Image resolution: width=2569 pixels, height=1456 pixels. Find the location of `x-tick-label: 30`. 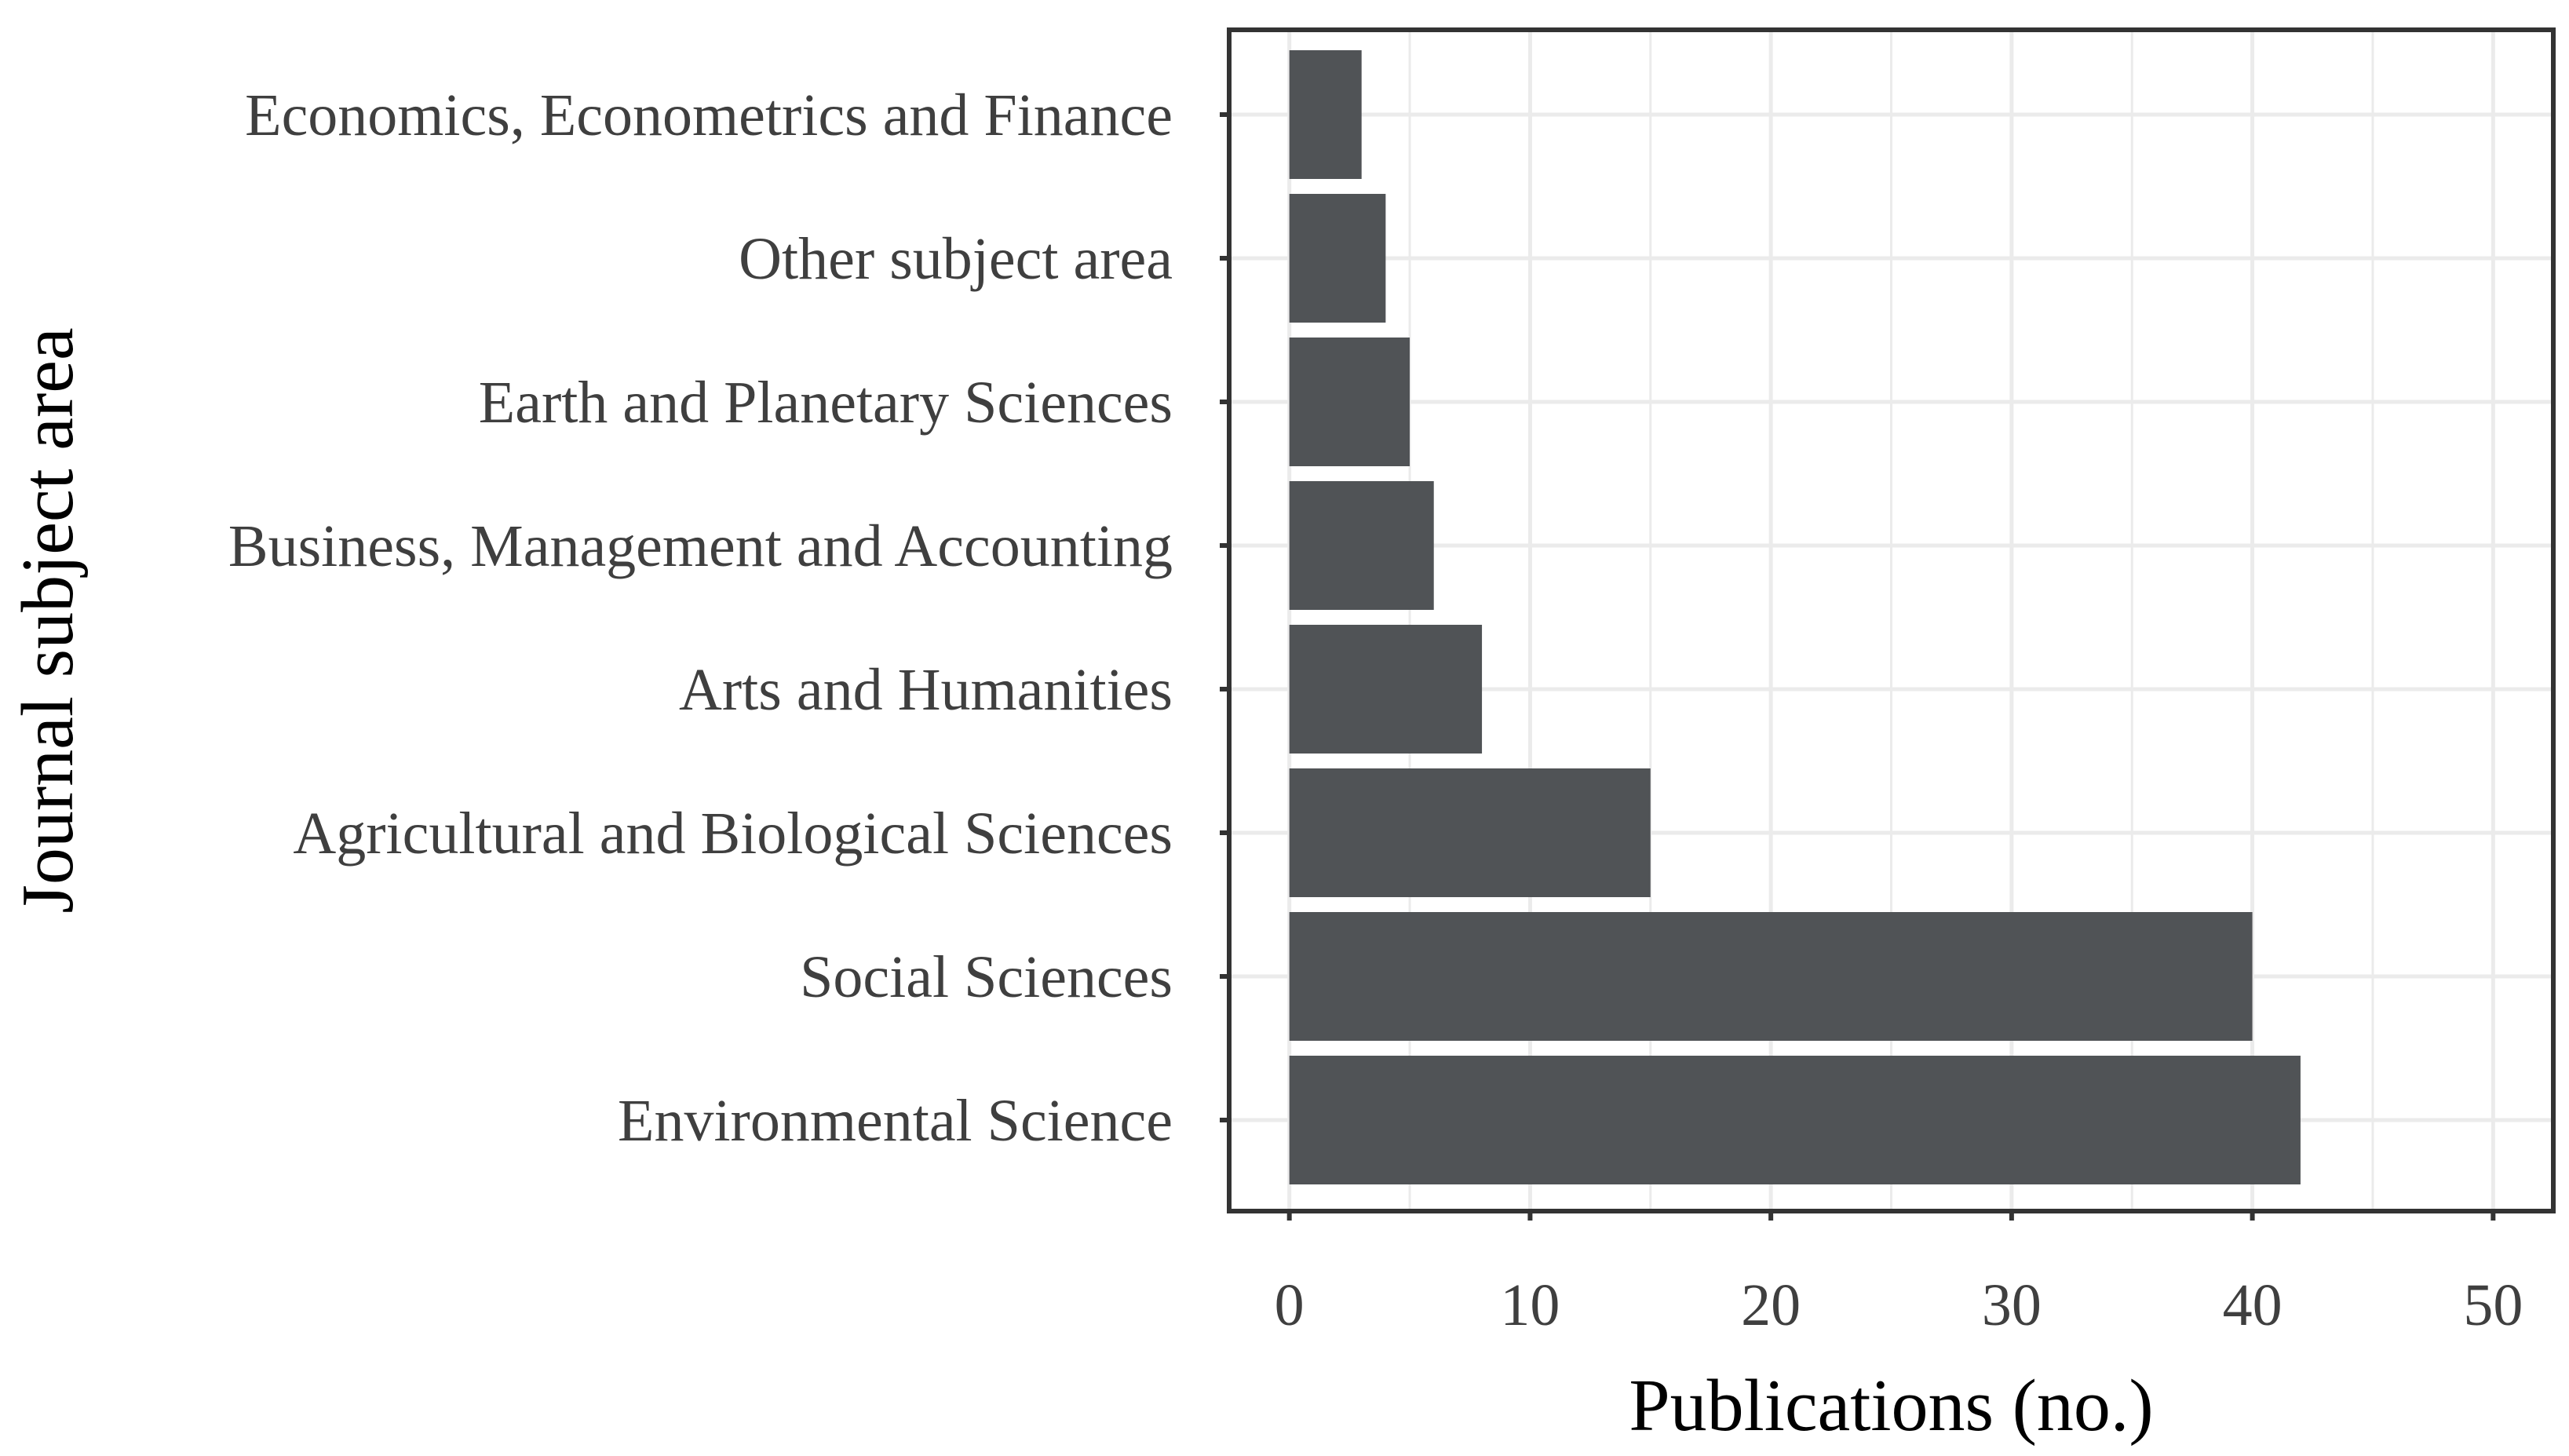

x-tick-label: 30 is located at coordinates (2012, 1305).